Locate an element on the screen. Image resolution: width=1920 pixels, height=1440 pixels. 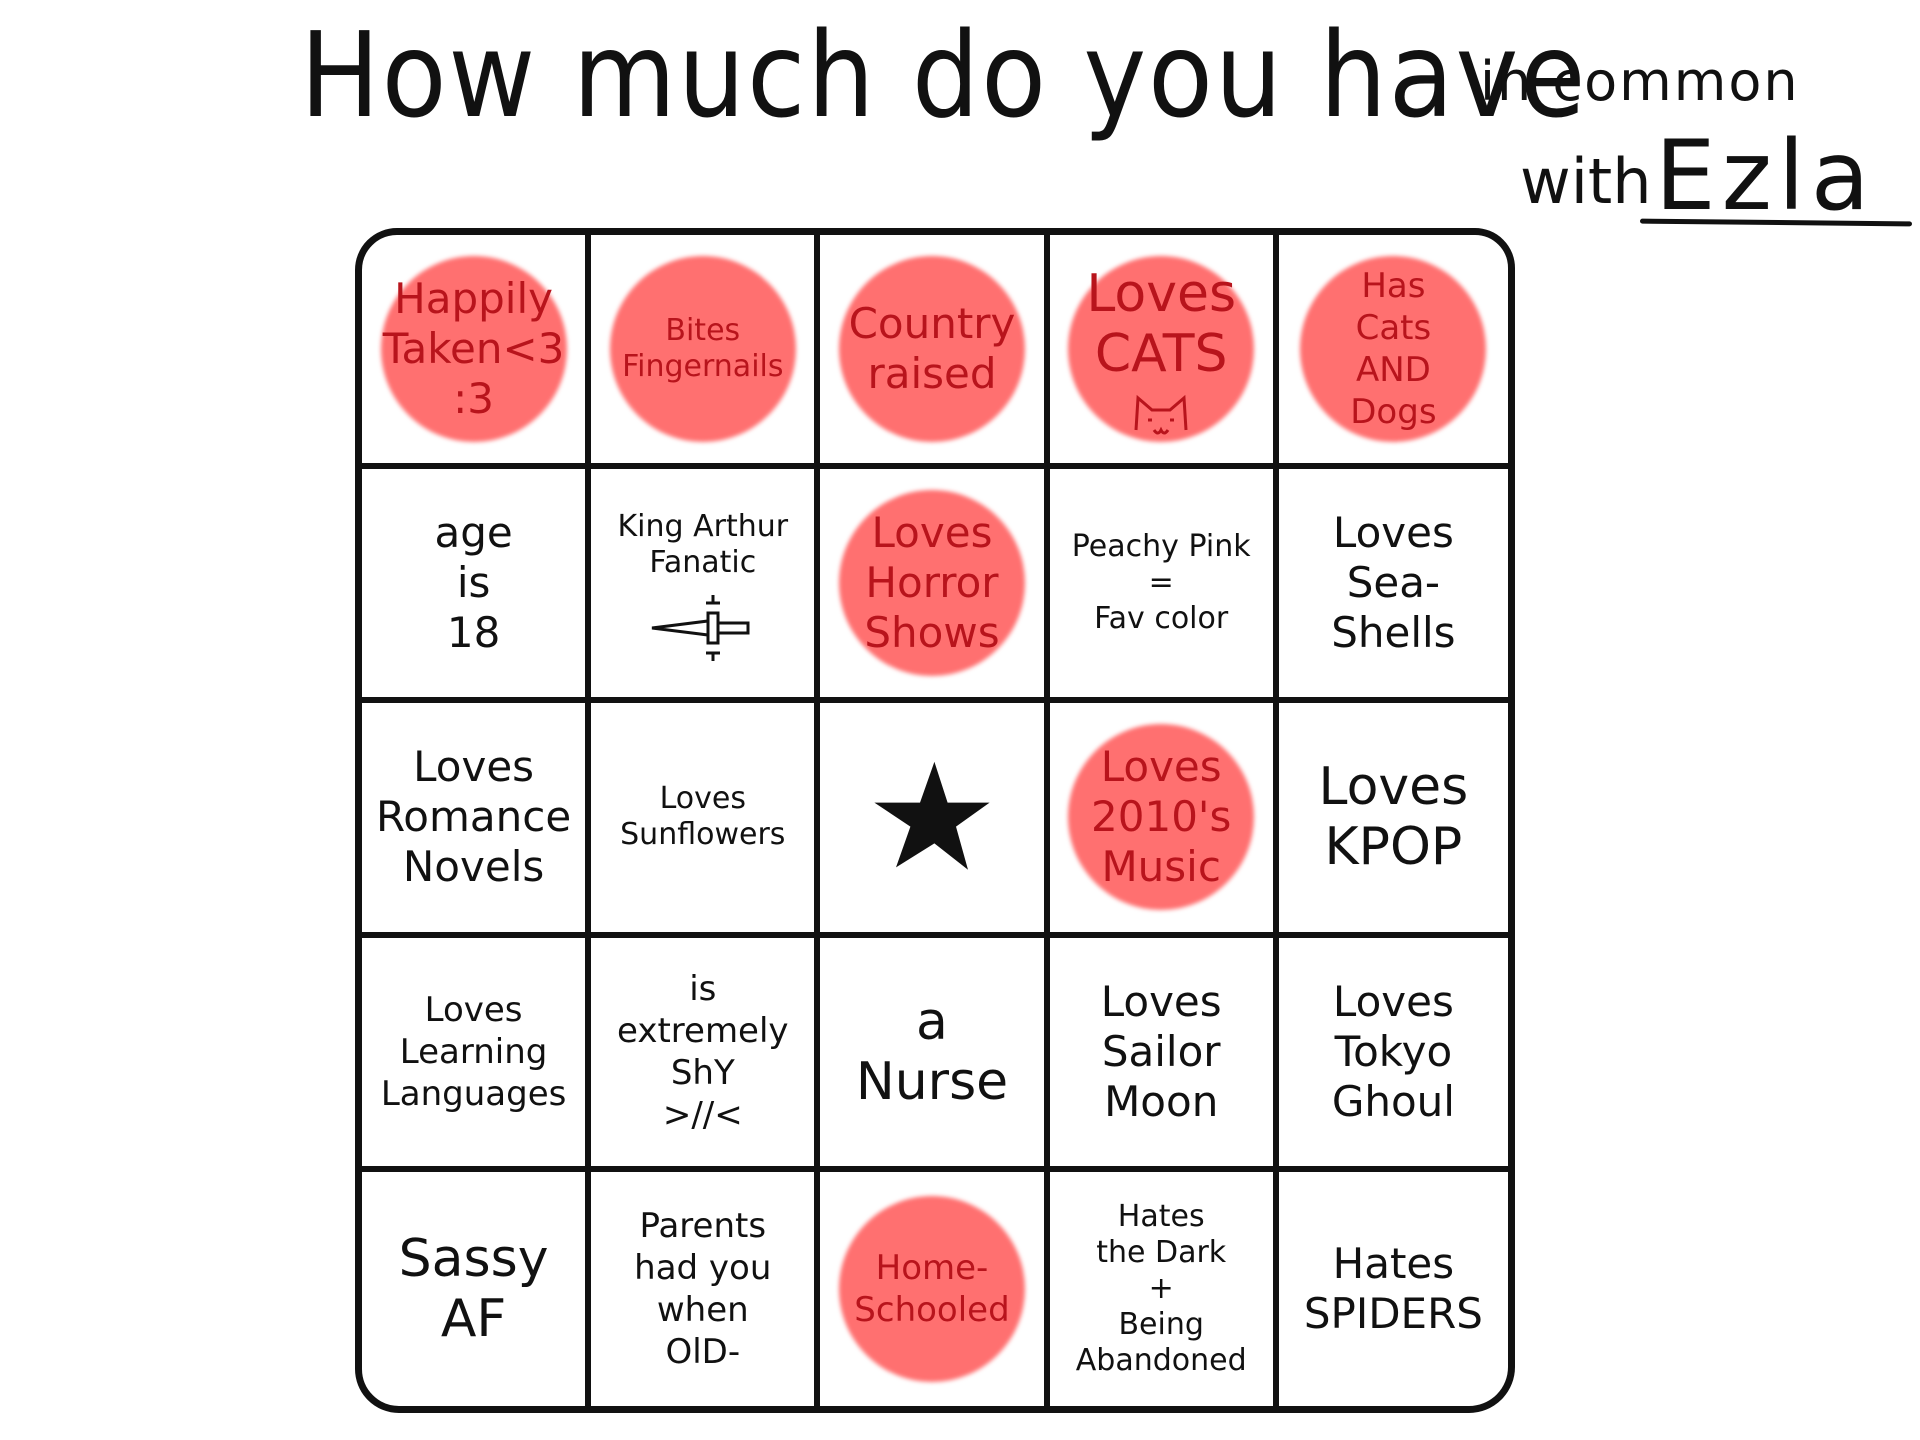
bingo-cell: Bites Fingernails is located at coordinates (706, 352).